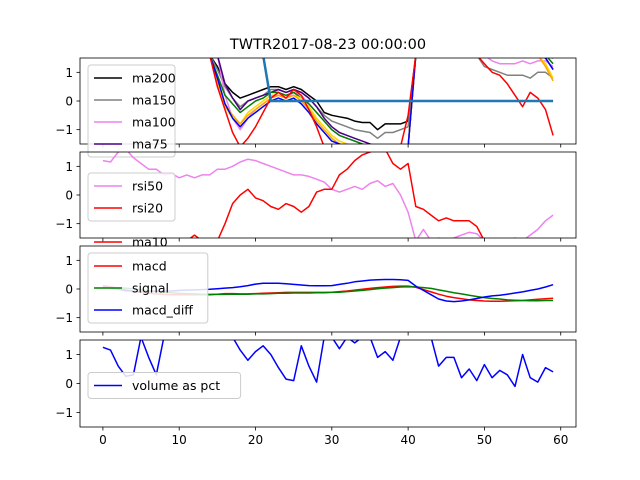 The image size is (640, 480). I want to click on panel-2-lines, so click(328, 195).